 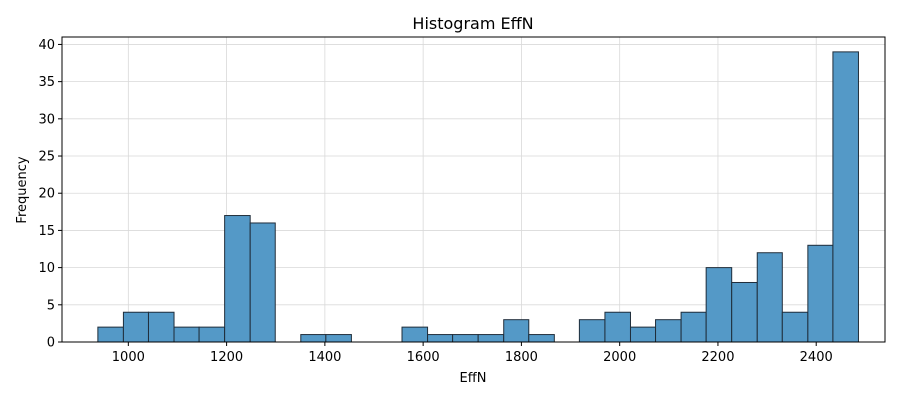 I want to click on x-tick-label: 2200, so click(x=717, y=357).